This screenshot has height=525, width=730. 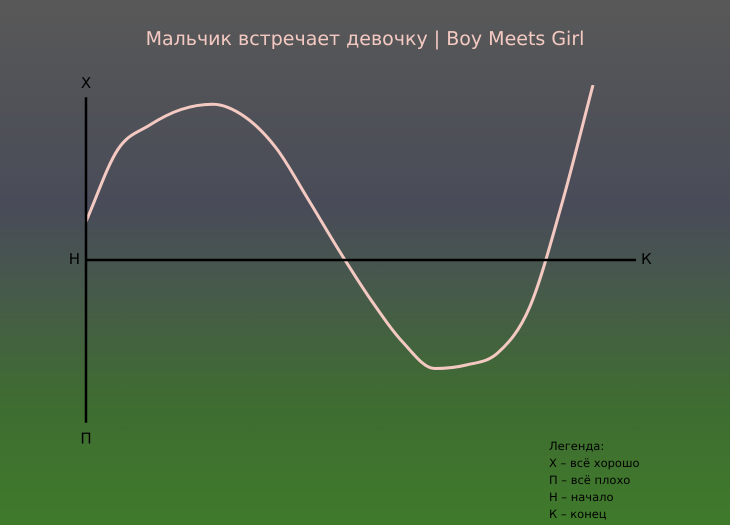 I want to click on chart-title: Мальчик встречает девочку | Boy Meets Girl, so click(x=365, y=39).